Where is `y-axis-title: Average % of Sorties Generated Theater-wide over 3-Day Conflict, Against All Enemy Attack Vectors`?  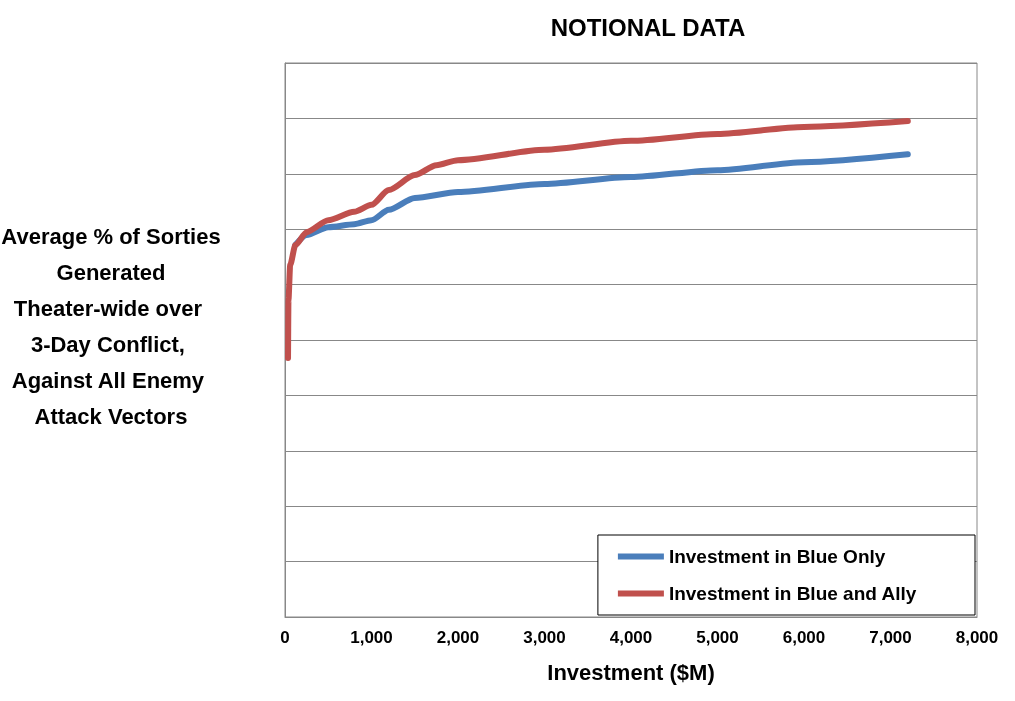
y-axis-title: Average % of Sorties Generated Theater-wide over 3-Day Conflict, Against All Enemy Attack Vectors is located at coordinates (111, 326).